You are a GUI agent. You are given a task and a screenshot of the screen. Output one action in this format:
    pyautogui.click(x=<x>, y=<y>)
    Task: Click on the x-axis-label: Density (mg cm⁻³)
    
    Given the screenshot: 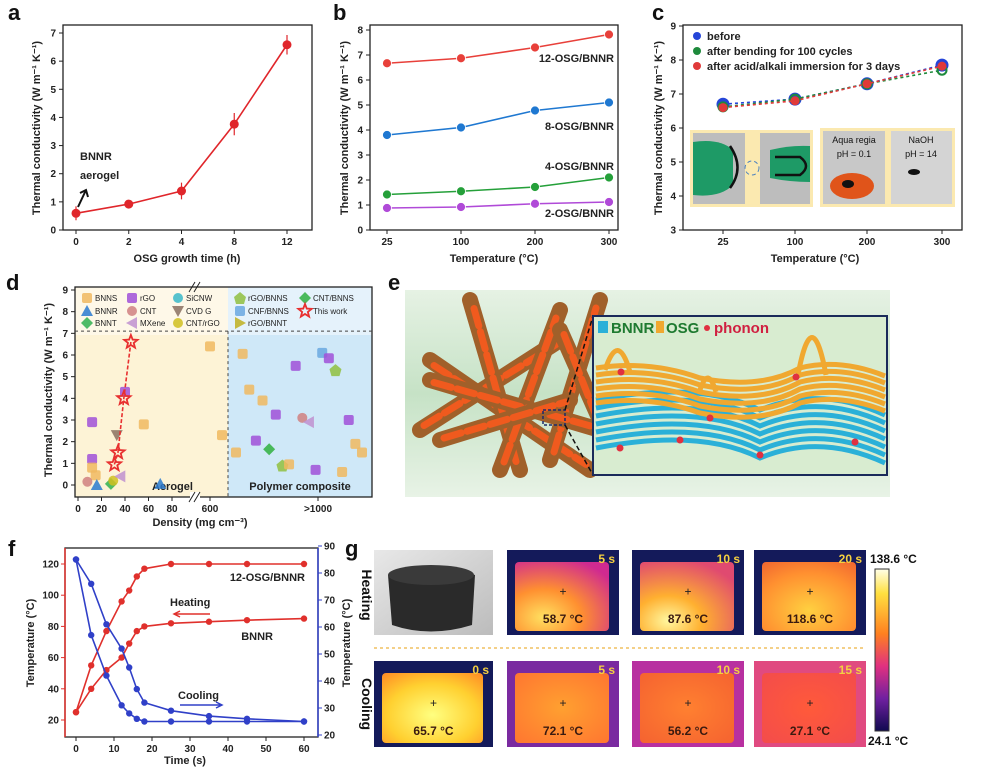 What is the action you would take?
    pyautogui.click(x=199, y=523)
    